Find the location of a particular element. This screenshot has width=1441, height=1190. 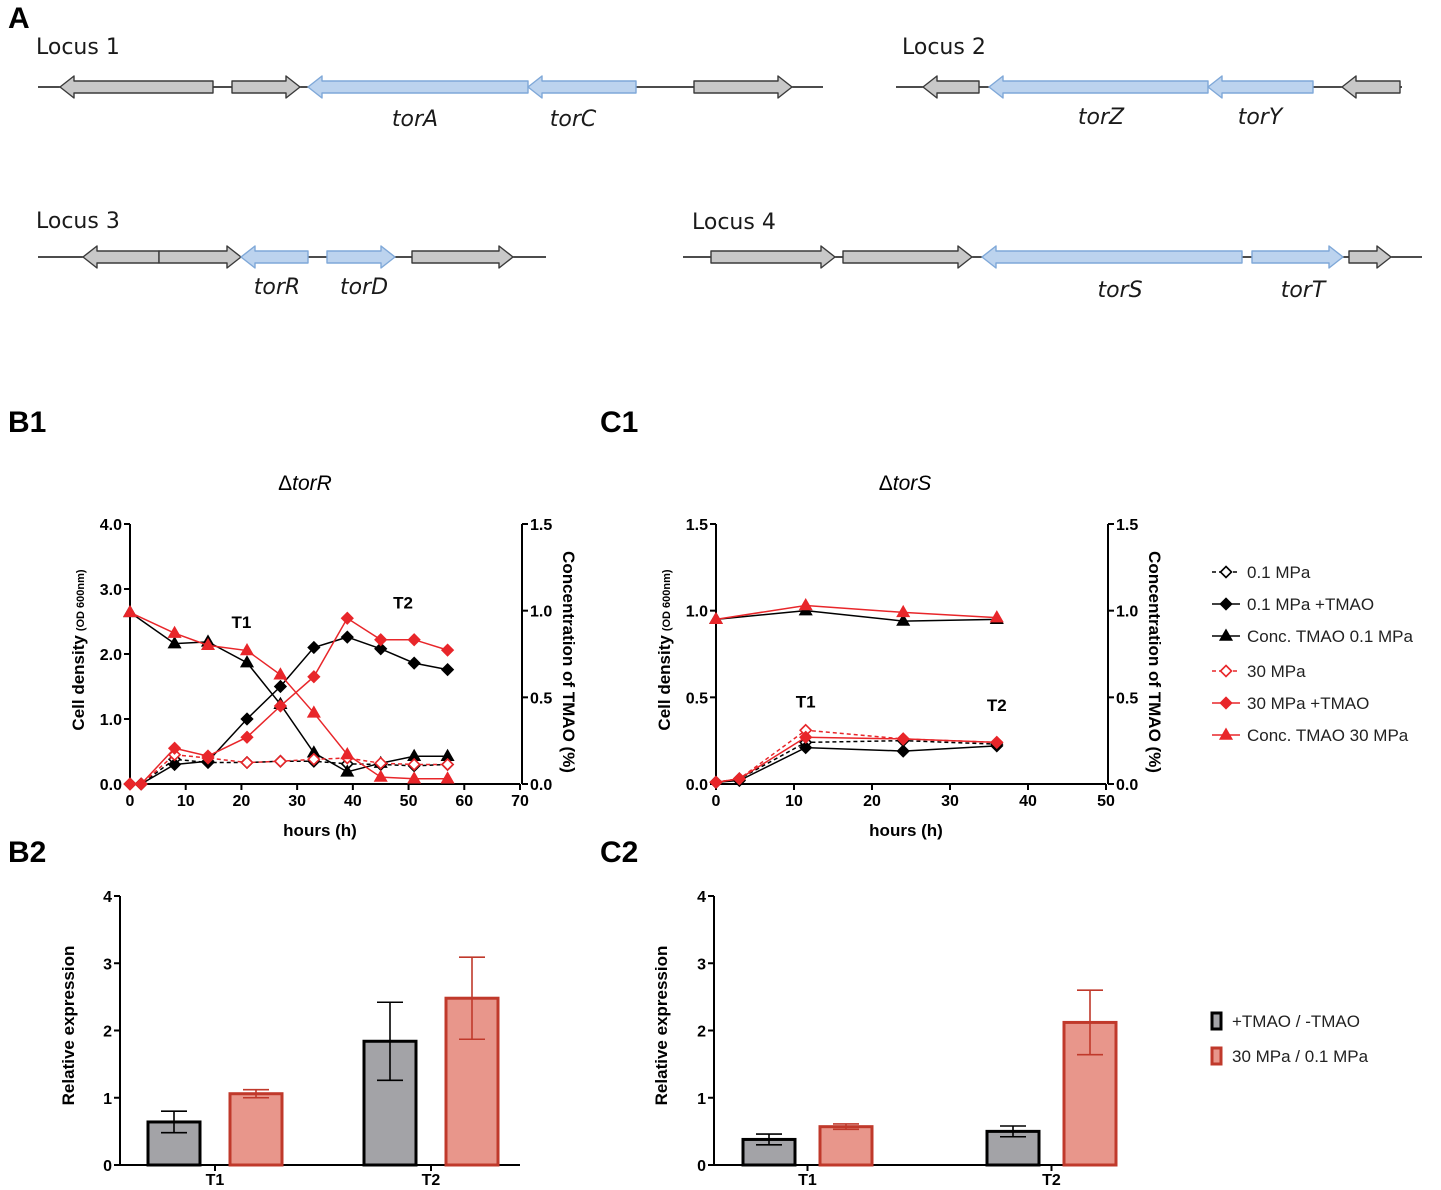

locus-title: Locus 3 is located at coordinates (78, 221).